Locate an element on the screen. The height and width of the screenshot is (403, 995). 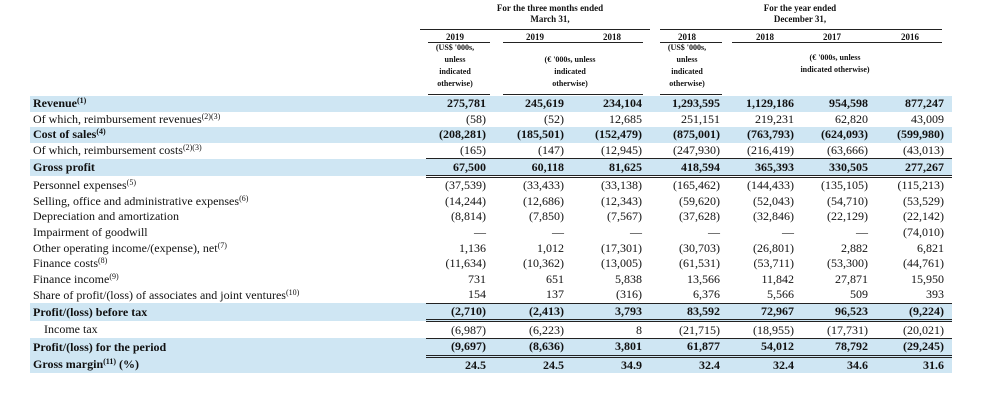
cell: (8,636) is located at coordinates (533, 348).